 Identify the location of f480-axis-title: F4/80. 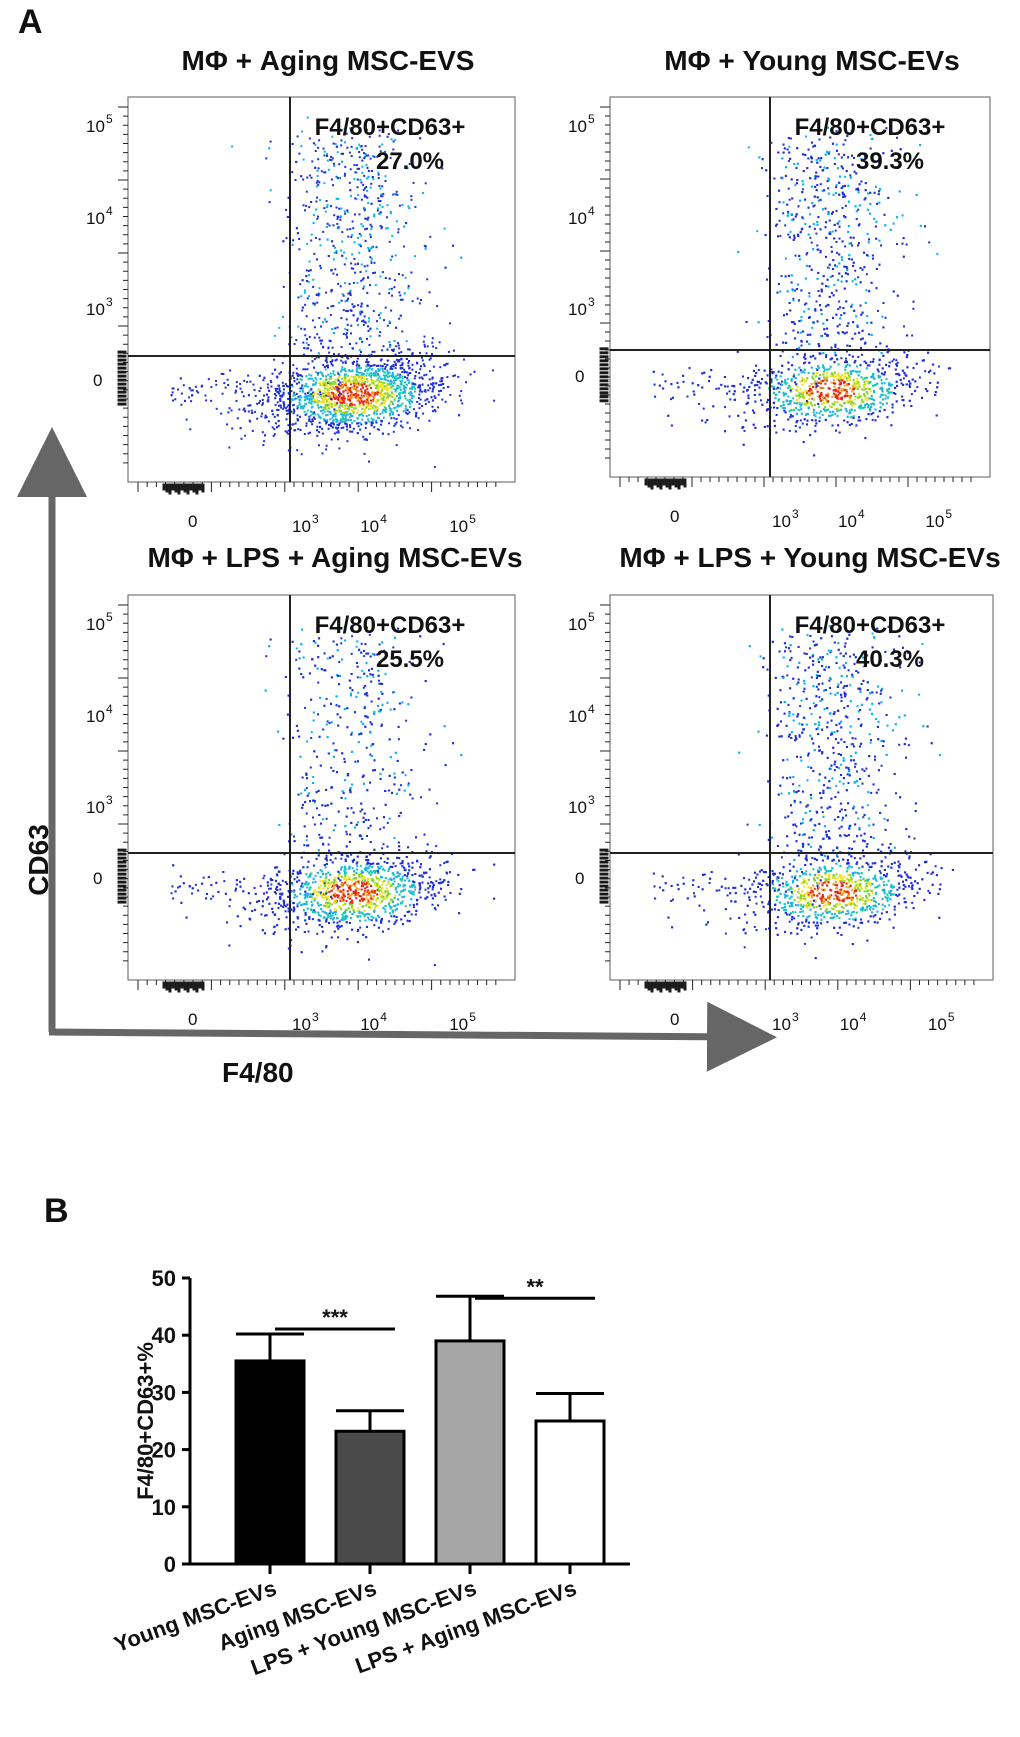
(258, 1072).